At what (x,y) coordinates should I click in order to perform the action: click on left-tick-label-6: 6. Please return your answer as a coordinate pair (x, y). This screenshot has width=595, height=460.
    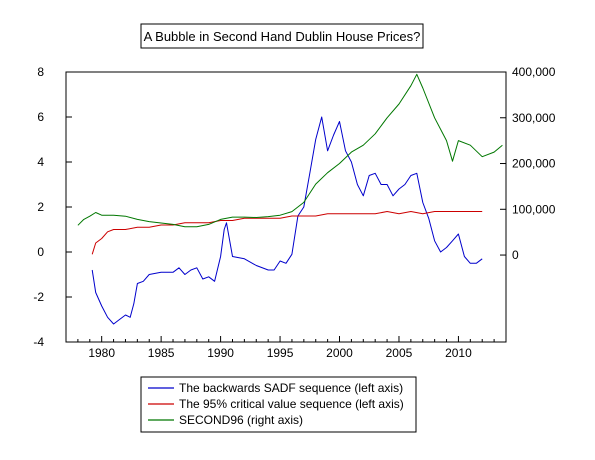
    Looking at the image, I should click on (40, 117).